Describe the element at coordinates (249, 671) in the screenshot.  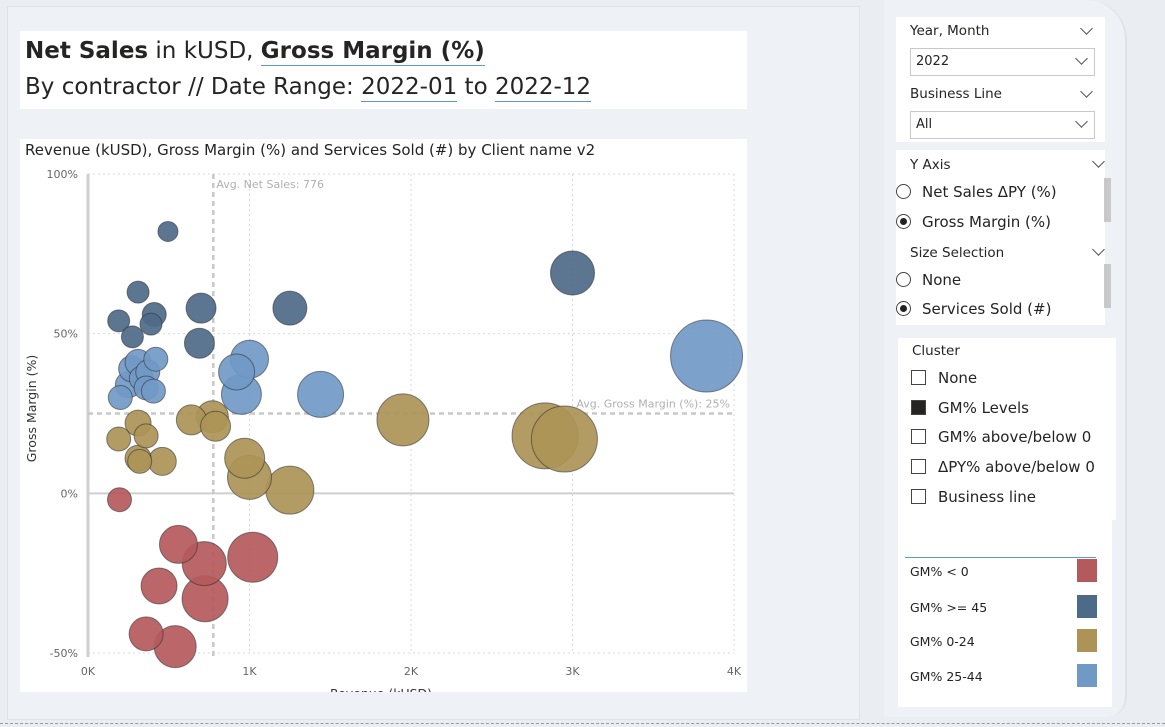
I see `x-tick-label: 1K` at that location.